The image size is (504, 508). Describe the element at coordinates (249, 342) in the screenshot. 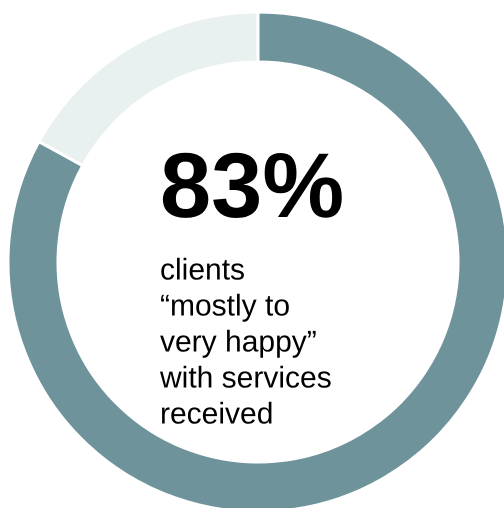

I see `text: clients “mostly to very happy” with services received` at that location.